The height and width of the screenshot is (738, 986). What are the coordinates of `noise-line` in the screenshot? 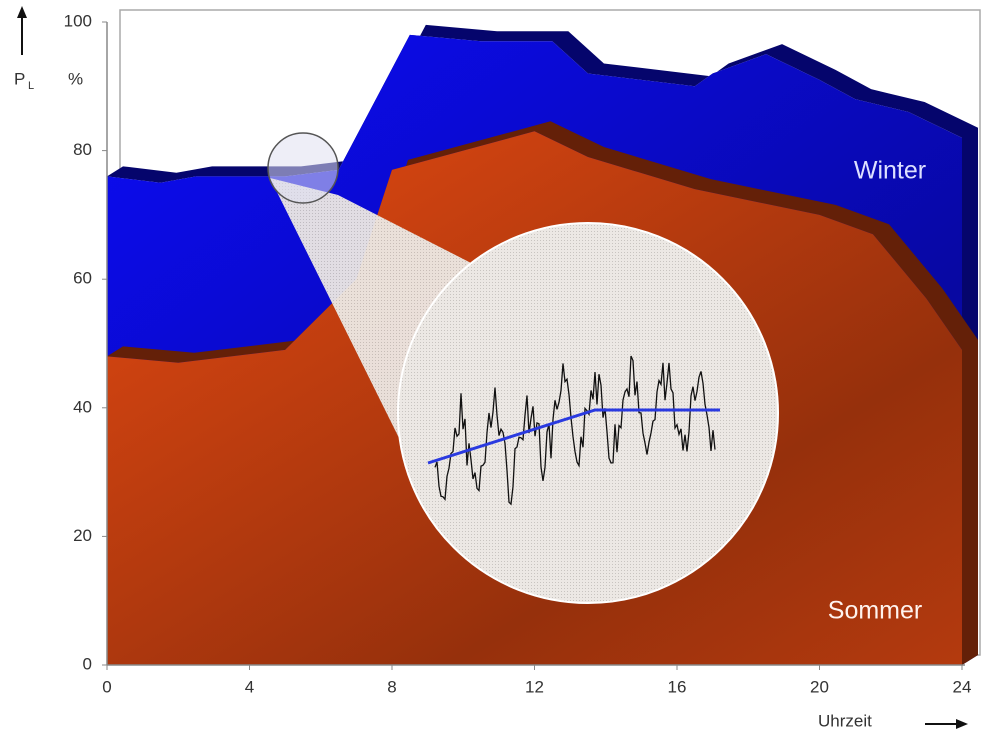 It's located at (575, 430).